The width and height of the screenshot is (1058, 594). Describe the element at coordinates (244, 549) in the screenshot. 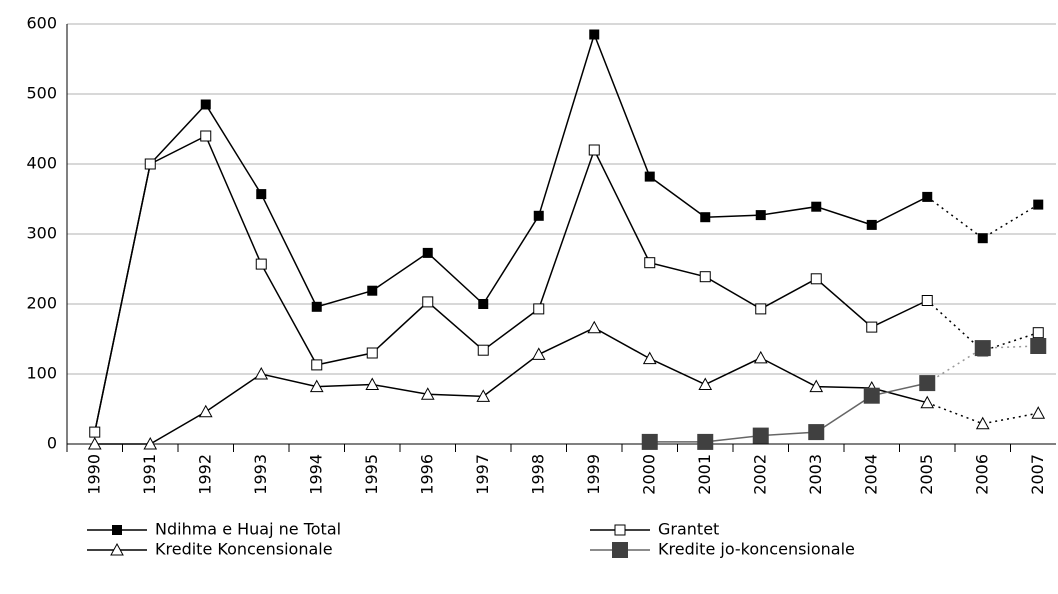

I see `legend-label: Kredite Koncensionale` at that location.